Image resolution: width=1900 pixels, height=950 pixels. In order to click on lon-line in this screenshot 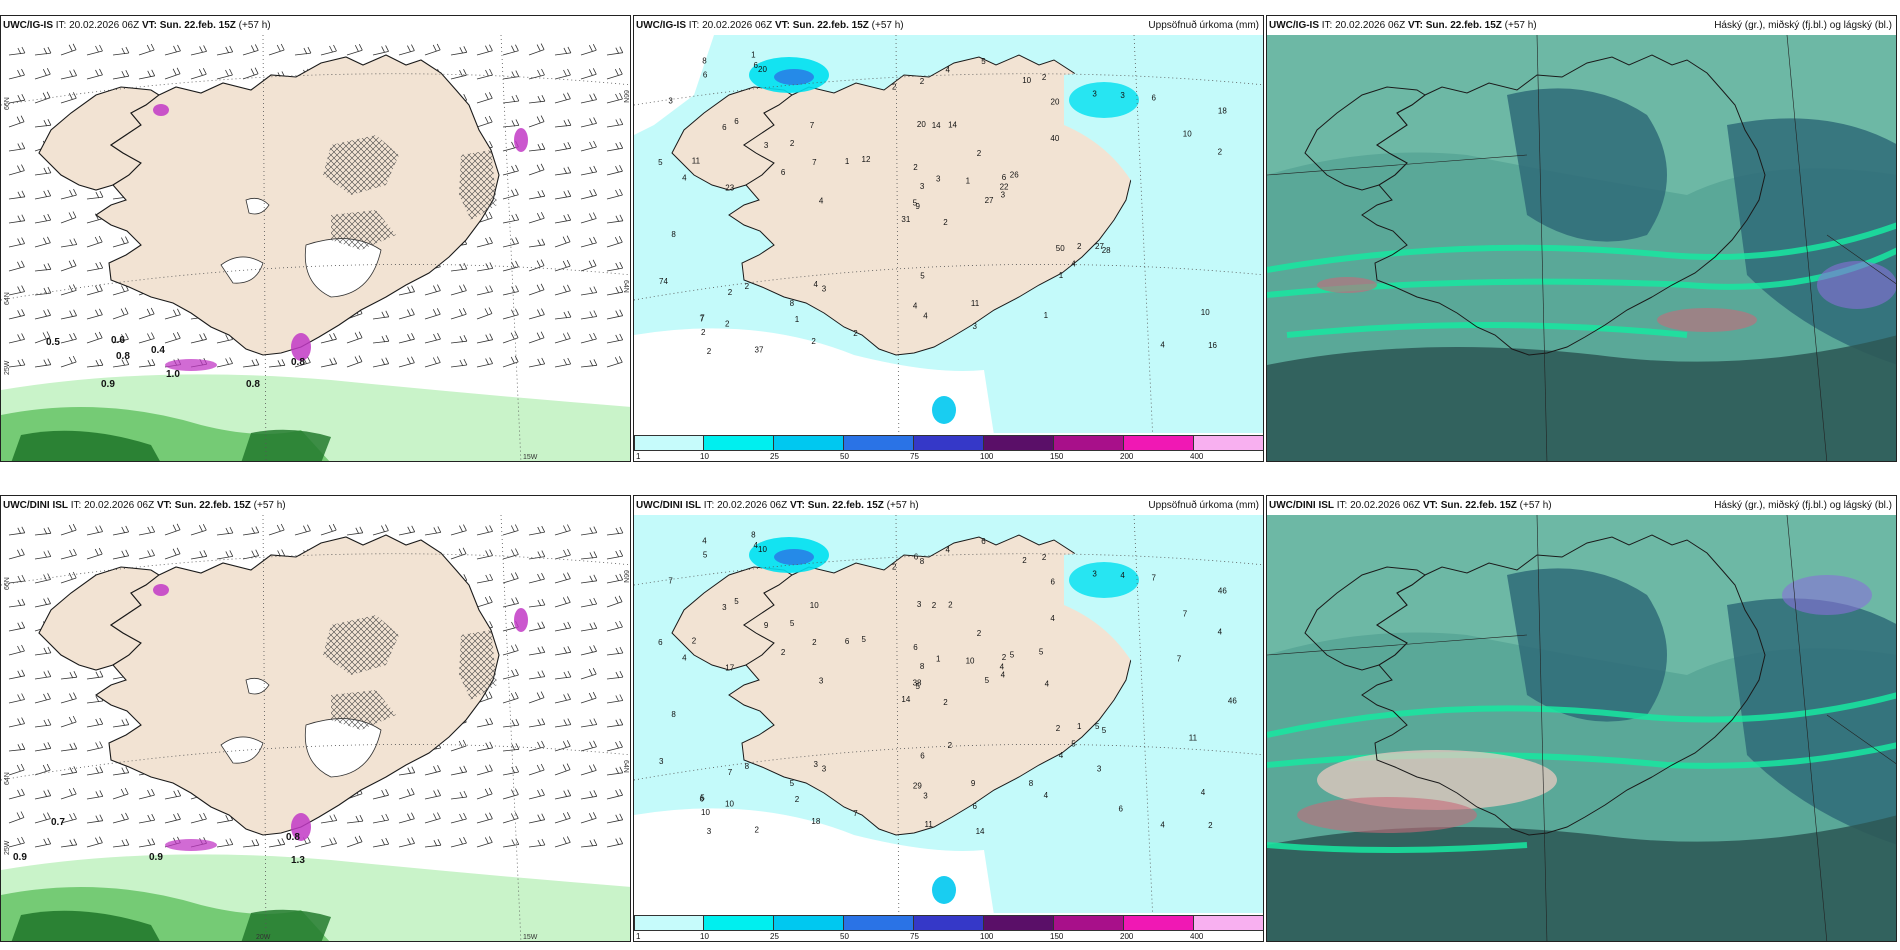, I will do `click(264, 248)`.